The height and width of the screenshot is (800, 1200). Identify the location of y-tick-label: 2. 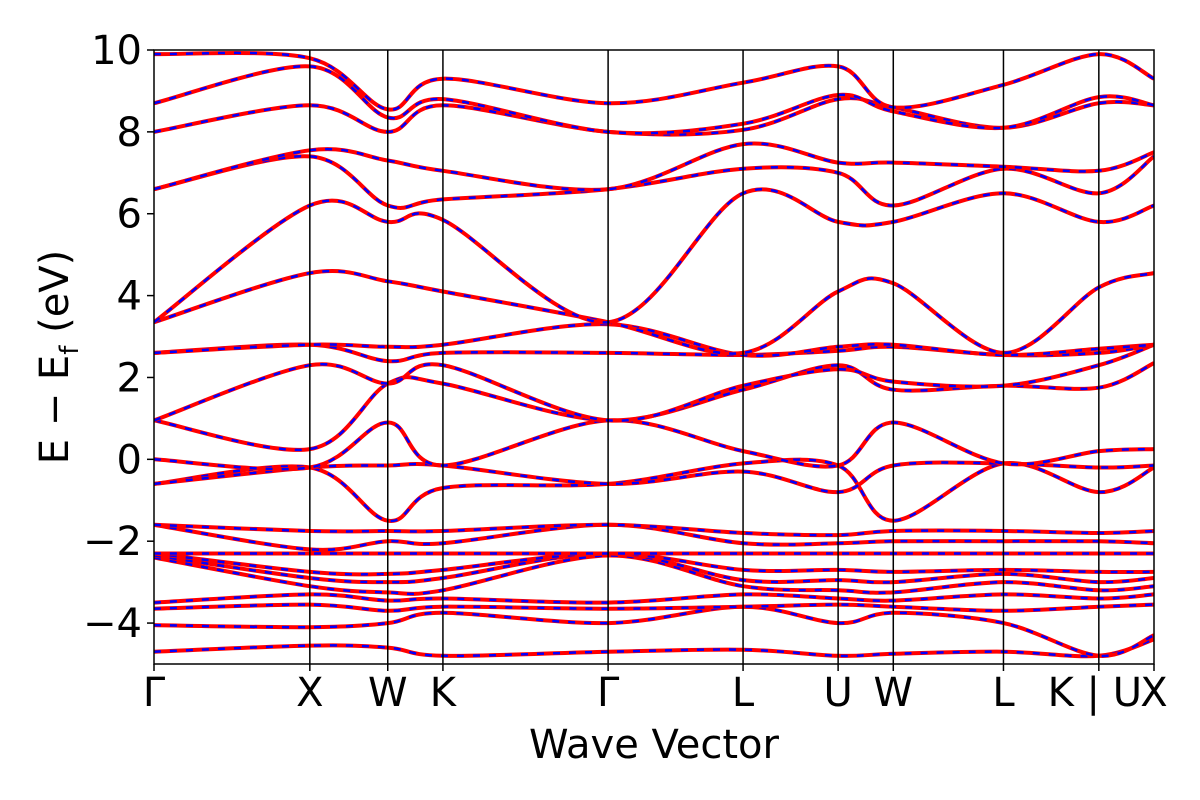
(129, 378).